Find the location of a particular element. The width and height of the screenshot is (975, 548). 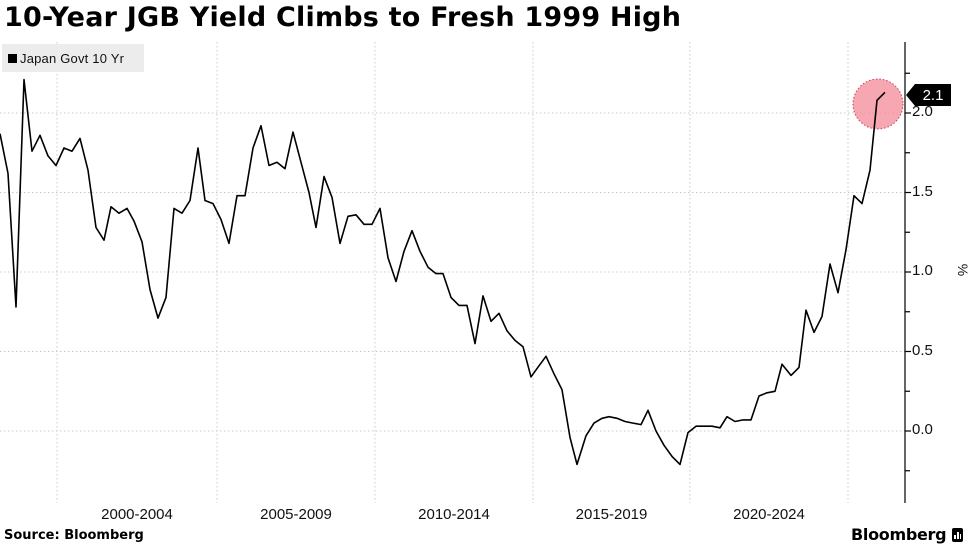

x-tick-label: 2005-2009 is located at coordinates (296, 514).